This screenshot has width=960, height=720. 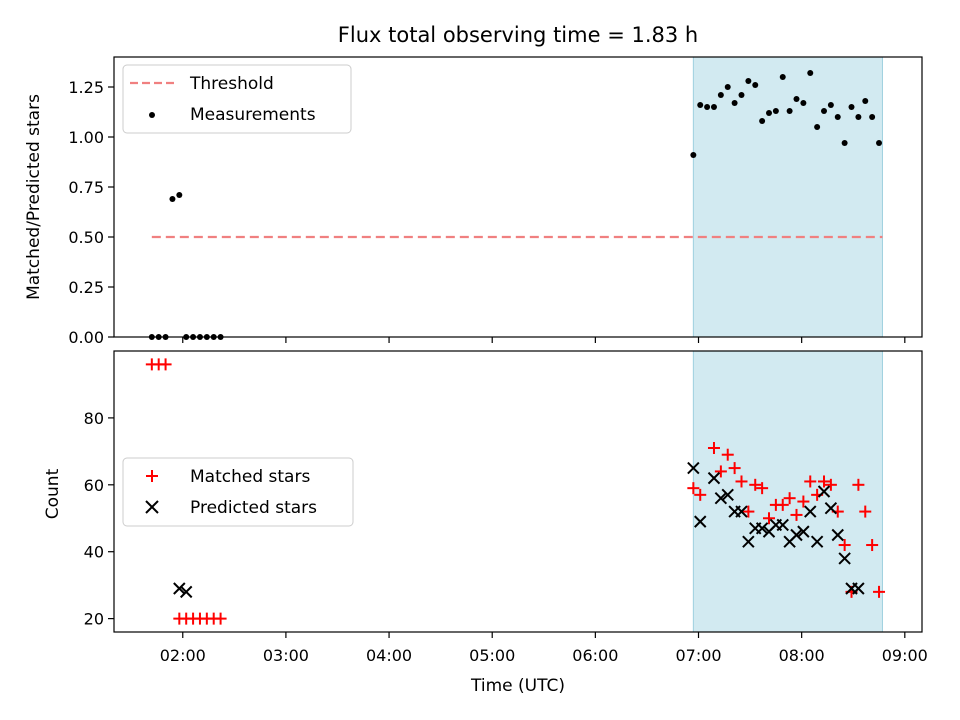 What do you see at coordinates (389, 655) in the screenshot?
I see `bot-xtick-label: 04:00` at bounding box center [389, 655].